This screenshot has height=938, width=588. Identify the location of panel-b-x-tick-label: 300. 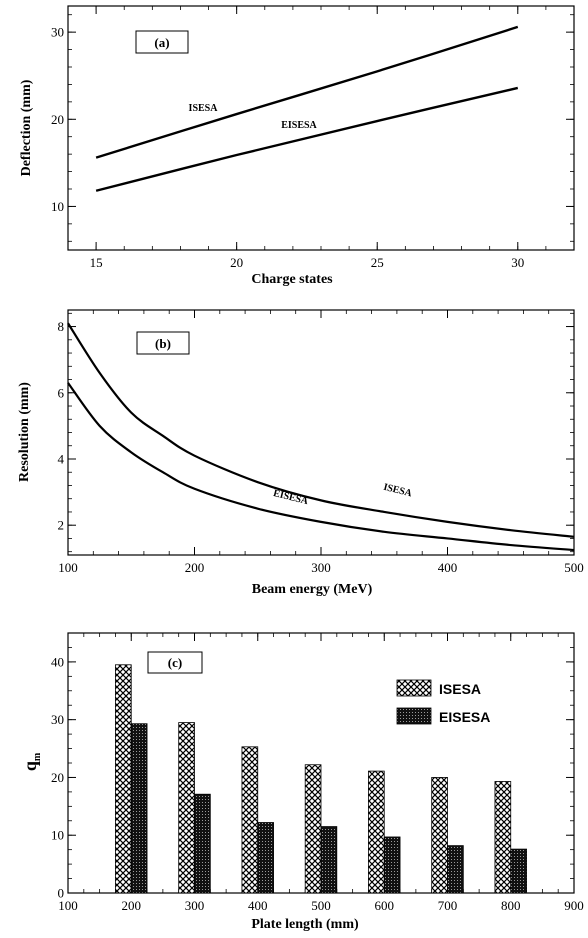
(321, 567).